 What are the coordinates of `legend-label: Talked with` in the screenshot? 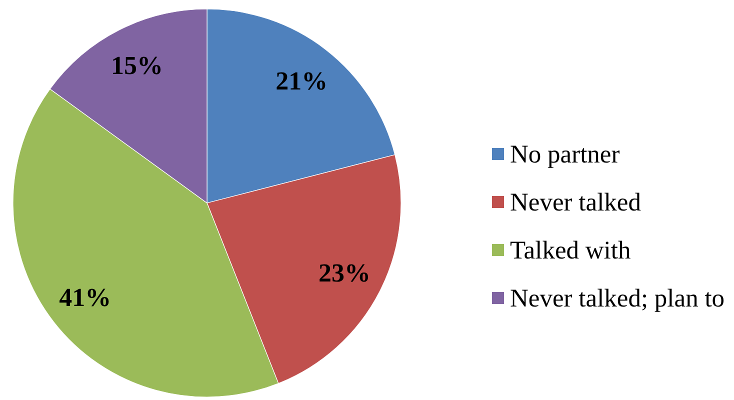 It's located at (570, 250).